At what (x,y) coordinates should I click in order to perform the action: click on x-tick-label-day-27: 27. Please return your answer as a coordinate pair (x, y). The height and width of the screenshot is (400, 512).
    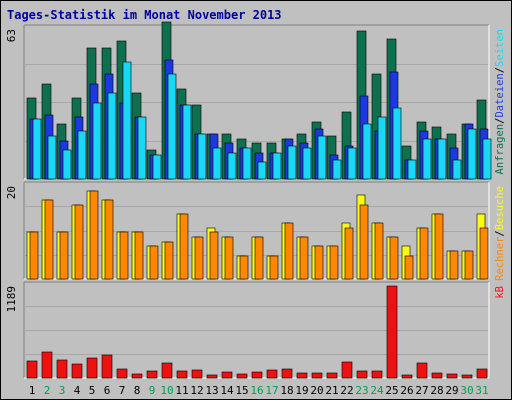
    Looking at the image, I should click on (421, 390).